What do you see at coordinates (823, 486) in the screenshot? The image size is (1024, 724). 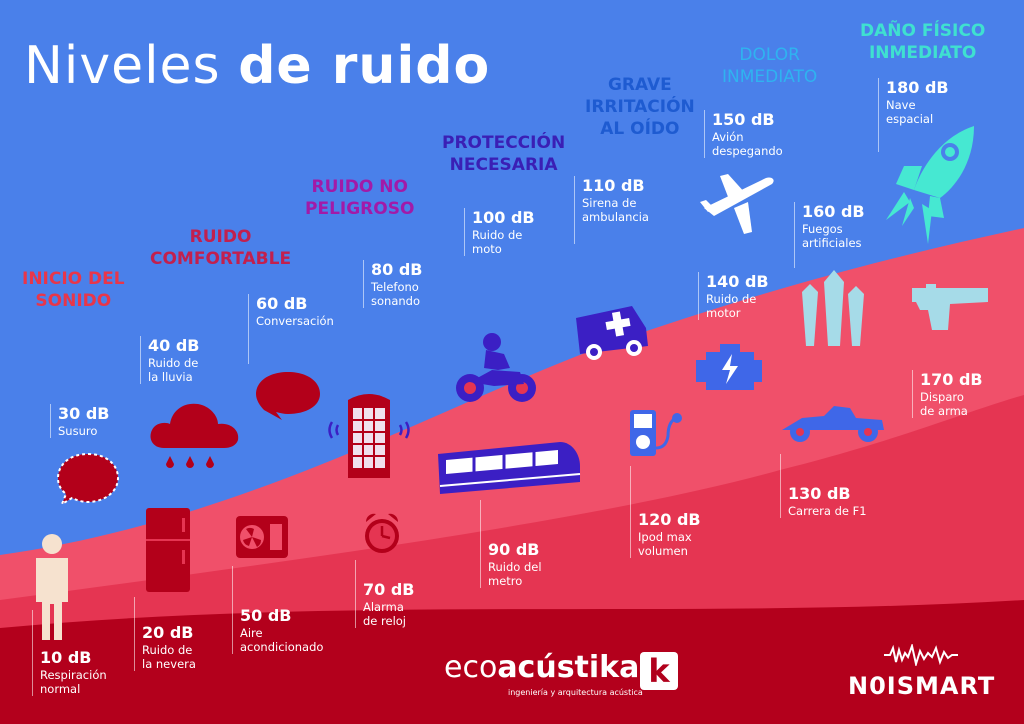 I see `level-130db: 130 dB Carrera de F1` at bounding box center [823, 486].